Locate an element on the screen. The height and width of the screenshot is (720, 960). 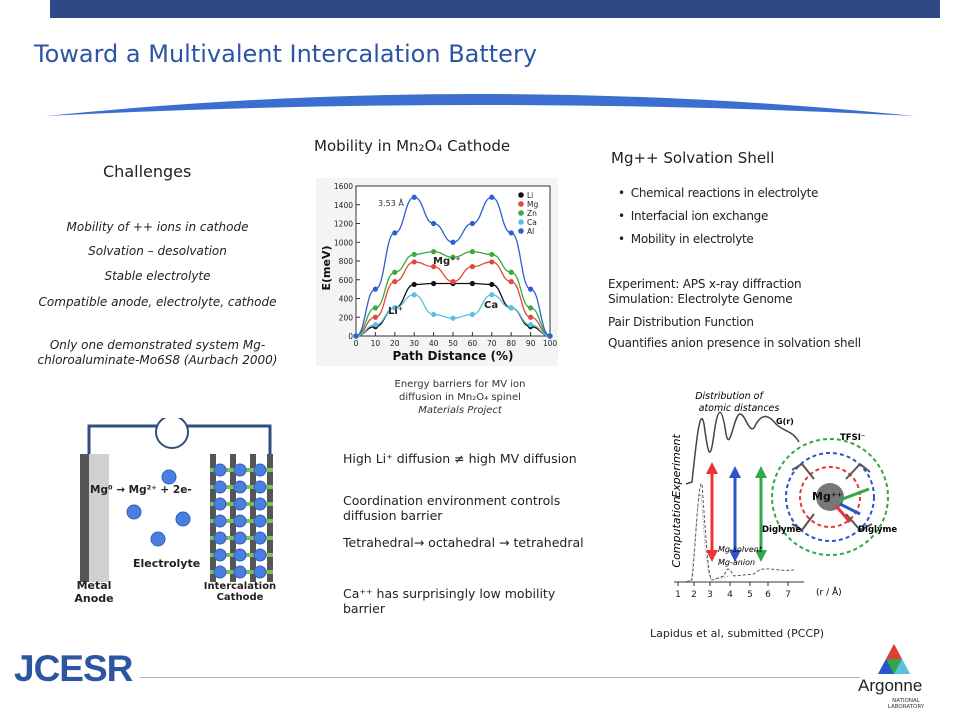
y-tick-label: 800 is located at coordinates (346, 261).